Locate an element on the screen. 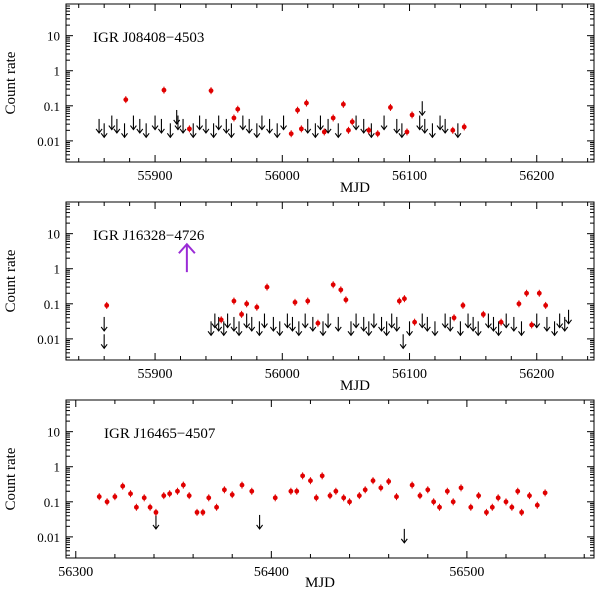 This screenshot has height=593, width=600. data-marks is located at coordinates (336, 296).